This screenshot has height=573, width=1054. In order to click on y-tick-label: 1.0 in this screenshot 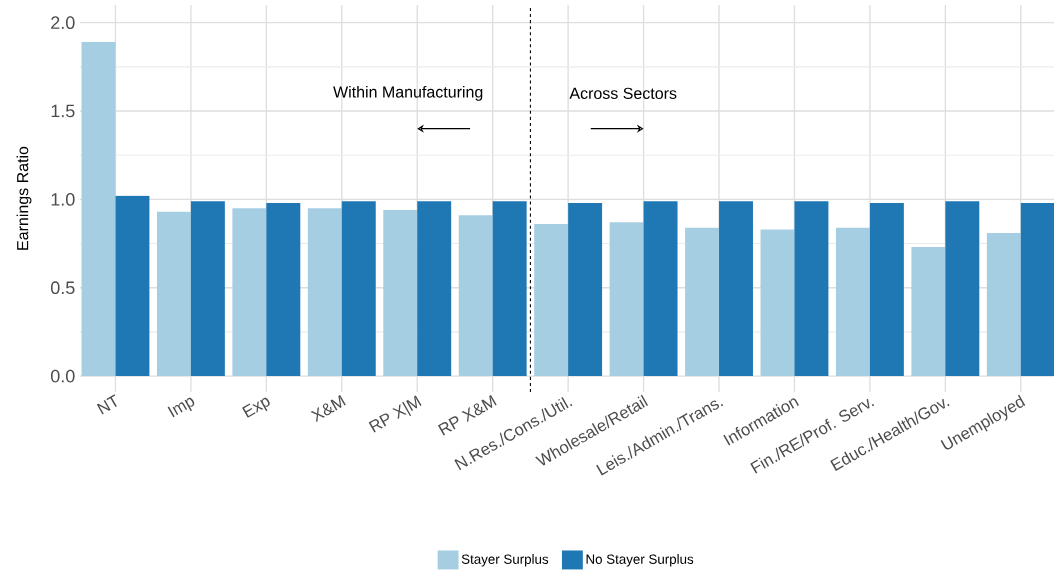, I will do `click(63, 199)`.